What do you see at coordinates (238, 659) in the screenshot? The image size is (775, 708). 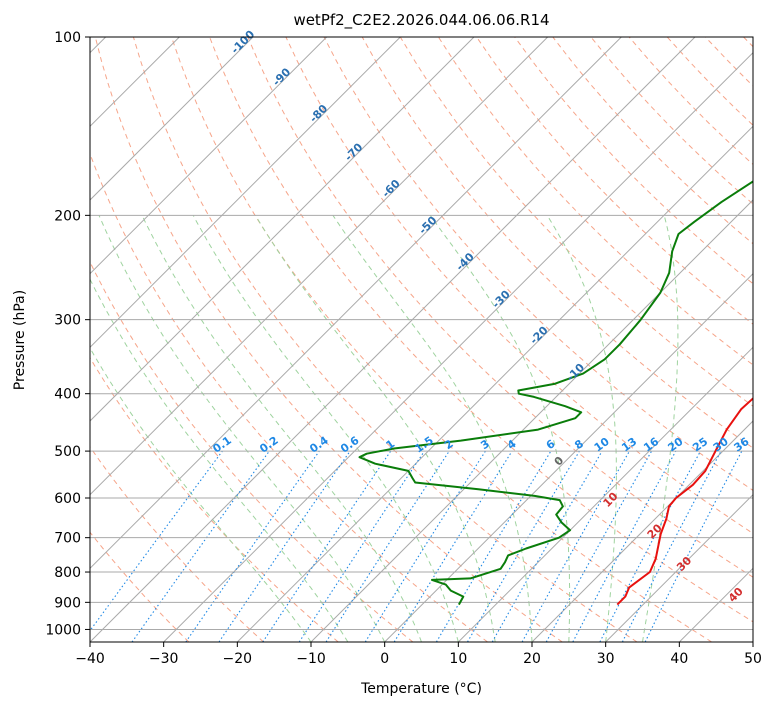 I see `x-tick-label: −20` at bounding box center [238, 659].